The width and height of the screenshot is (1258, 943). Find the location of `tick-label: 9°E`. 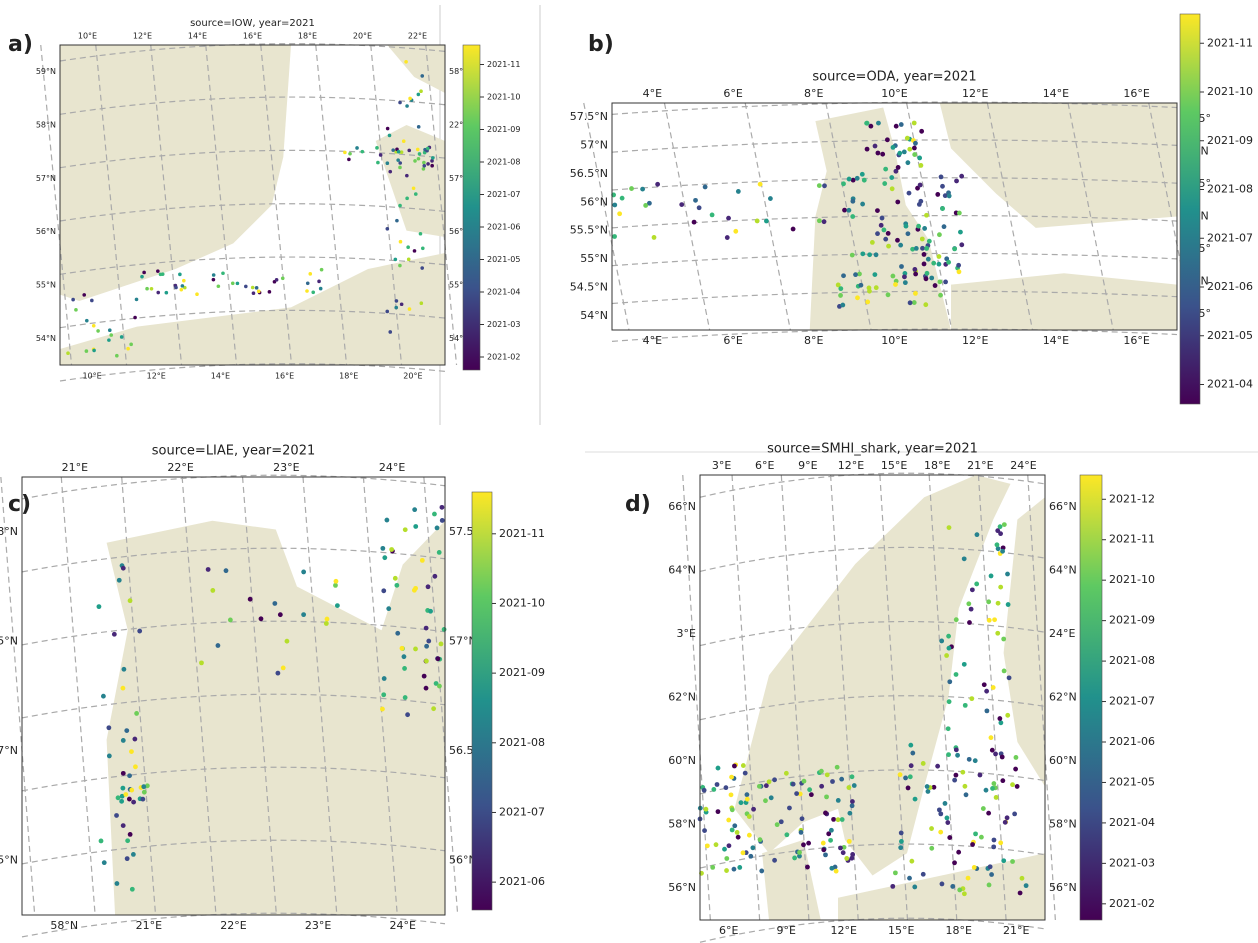

tick-label: 9°E is located at coordinates (807, 465).